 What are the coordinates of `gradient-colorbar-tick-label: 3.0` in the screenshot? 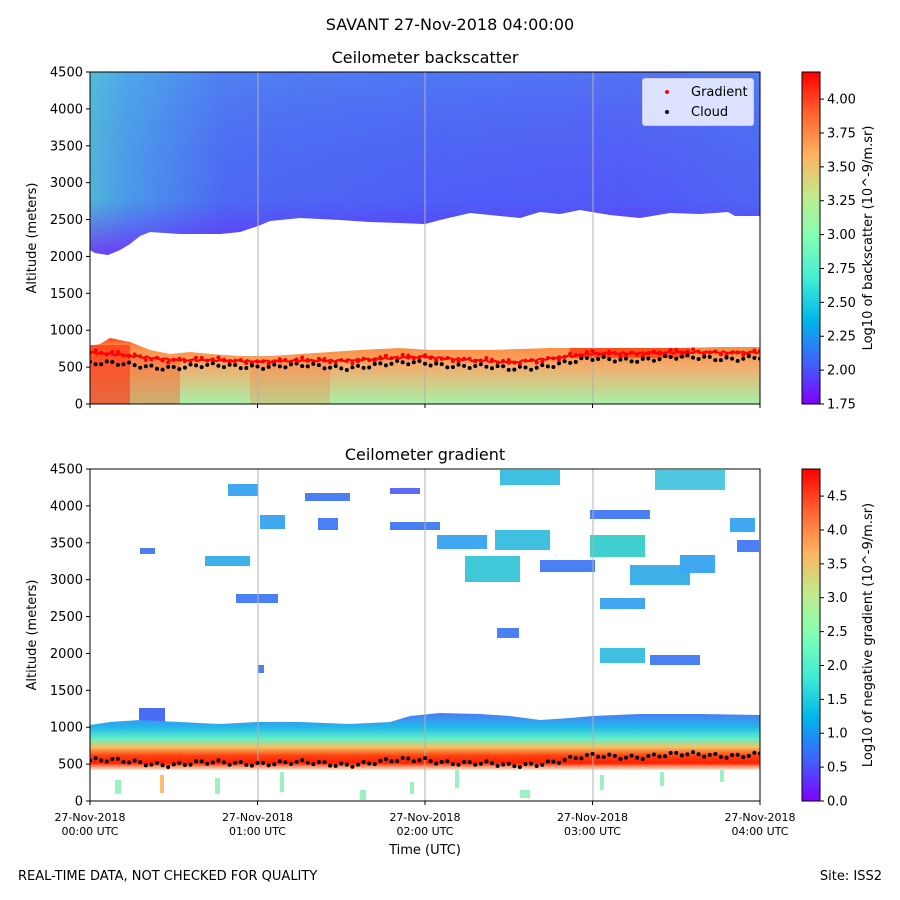 It's located at (837, 598).